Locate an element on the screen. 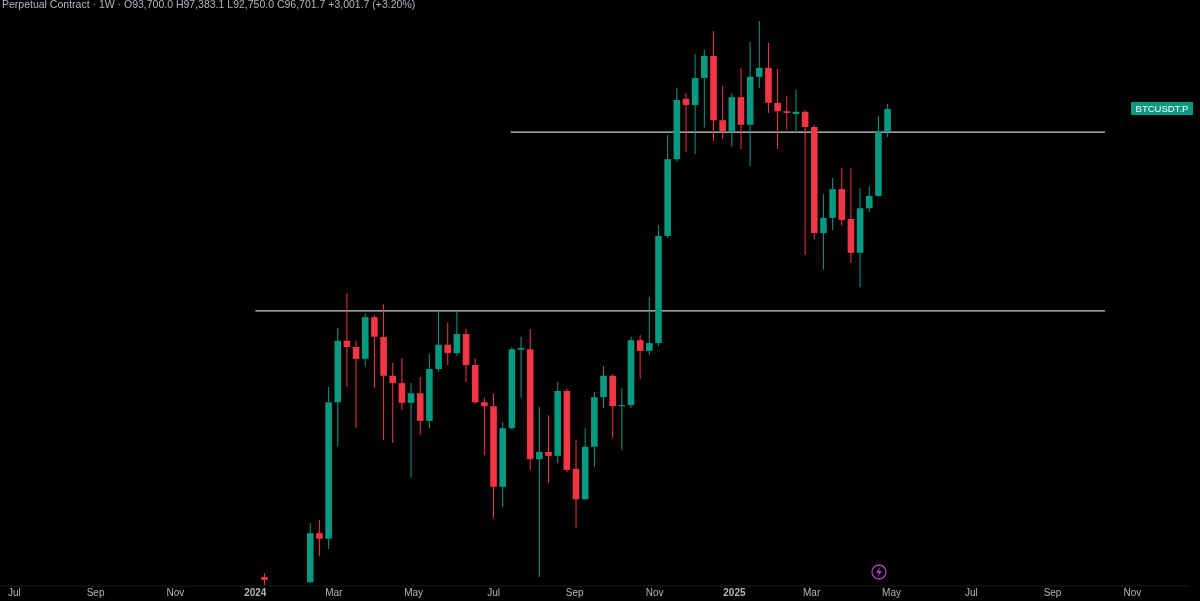 The image size is (1200, 601). x-tick-label: 2024 is located at coordinates (255, 592).